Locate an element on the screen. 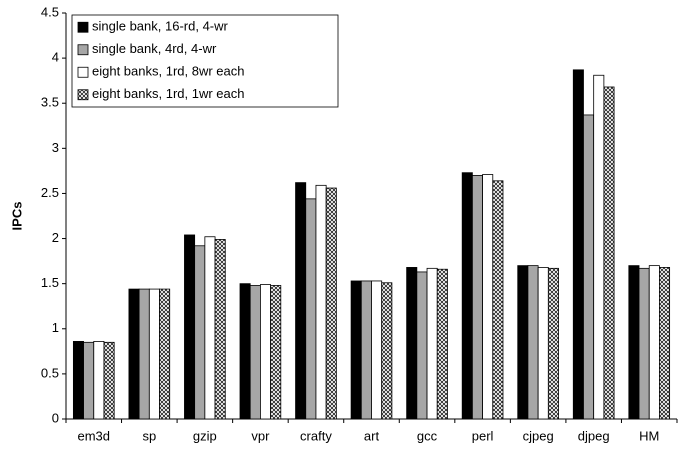 The height and width of the screenshot is (452, 684). x-tick-label: djpeg is located at coordinates (594, 435).